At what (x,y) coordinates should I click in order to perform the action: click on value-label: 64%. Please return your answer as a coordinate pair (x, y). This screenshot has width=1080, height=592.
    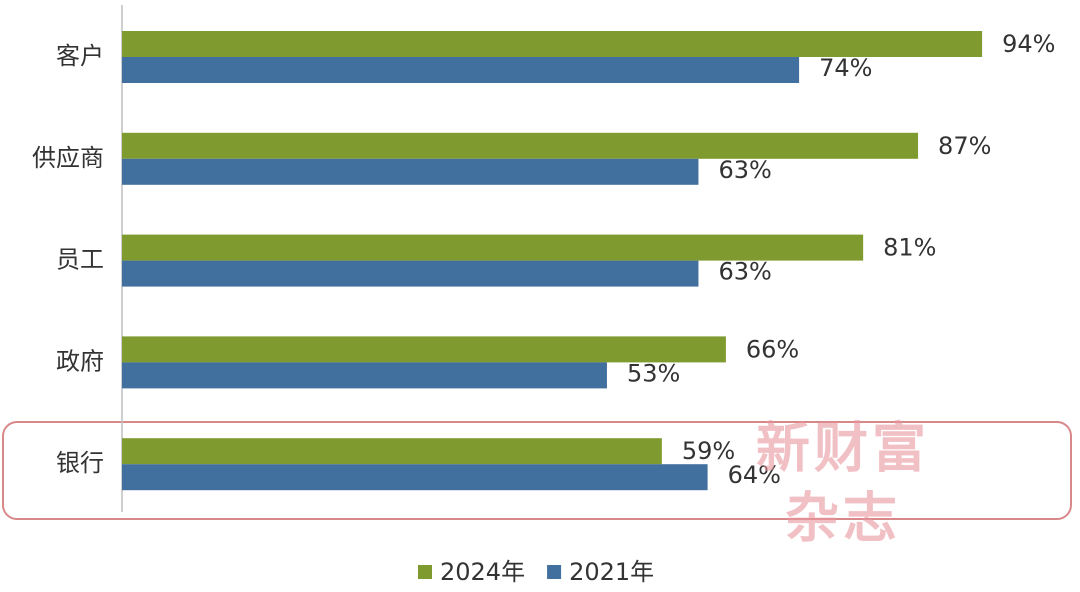
    Looking at the image, I should click on (754, 475).